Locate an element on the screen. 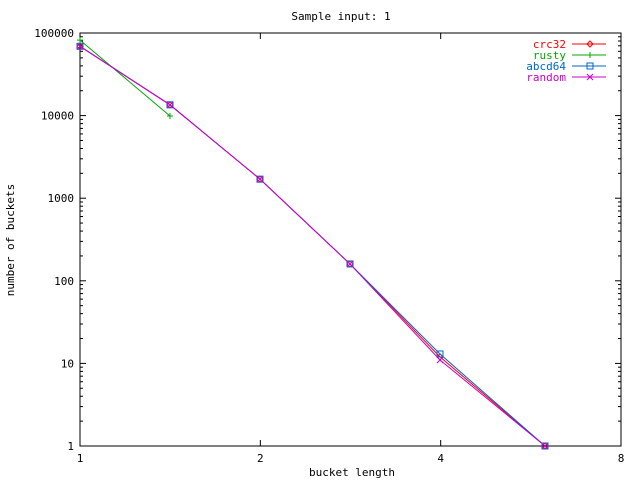 Image resolution: width=640 pixels, height=480 pixels. y-tick-label: 100 is located at coordinates (64, 281).